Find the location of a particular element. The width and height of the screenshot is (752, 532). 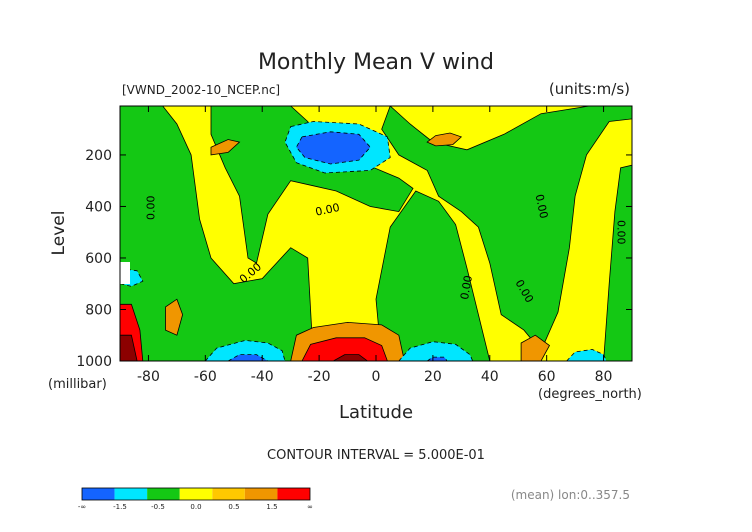

x-tick-label-2: -40 is located at coordinates (262, 377).